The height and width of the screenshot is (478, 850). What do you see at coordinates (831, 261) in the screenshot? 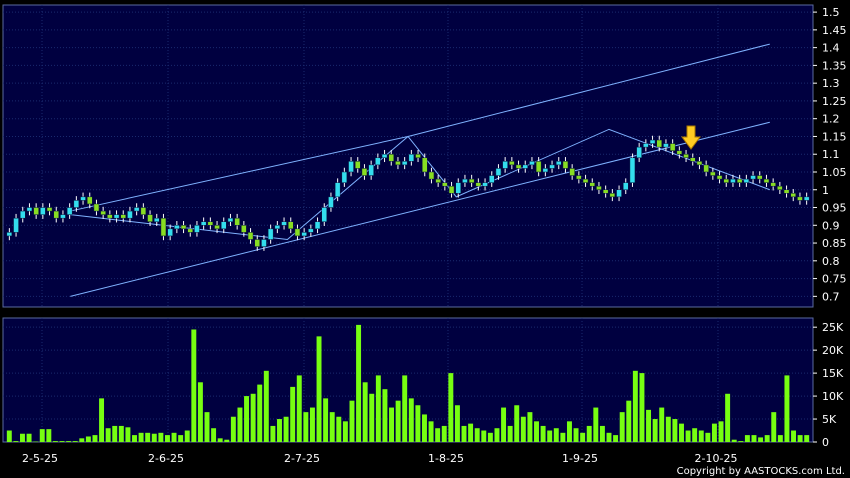
I see `price-tick-label: 0.8` at bounding box center [831, 261].